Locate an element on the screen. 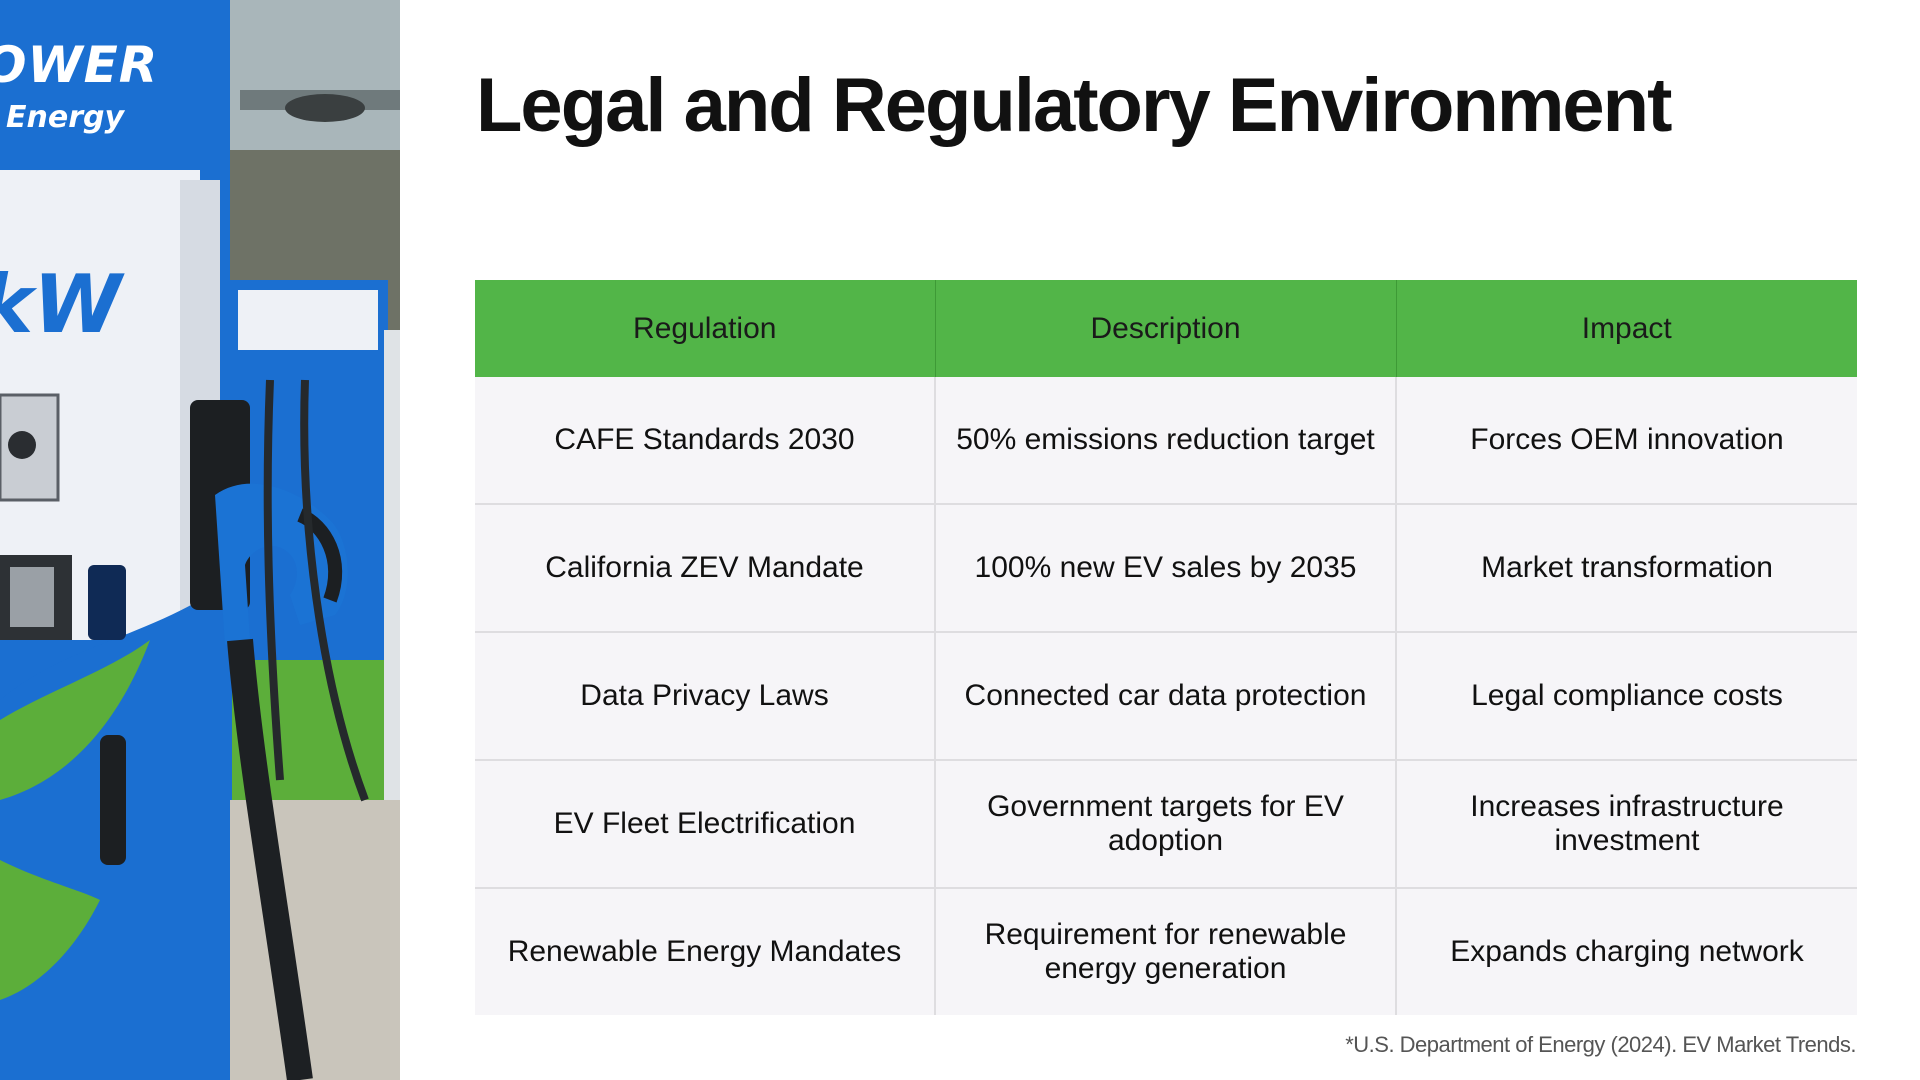 The width and height of the screenshot is (1920, 1080). header-regulation: Regulation is located at coordinates (705, 328).